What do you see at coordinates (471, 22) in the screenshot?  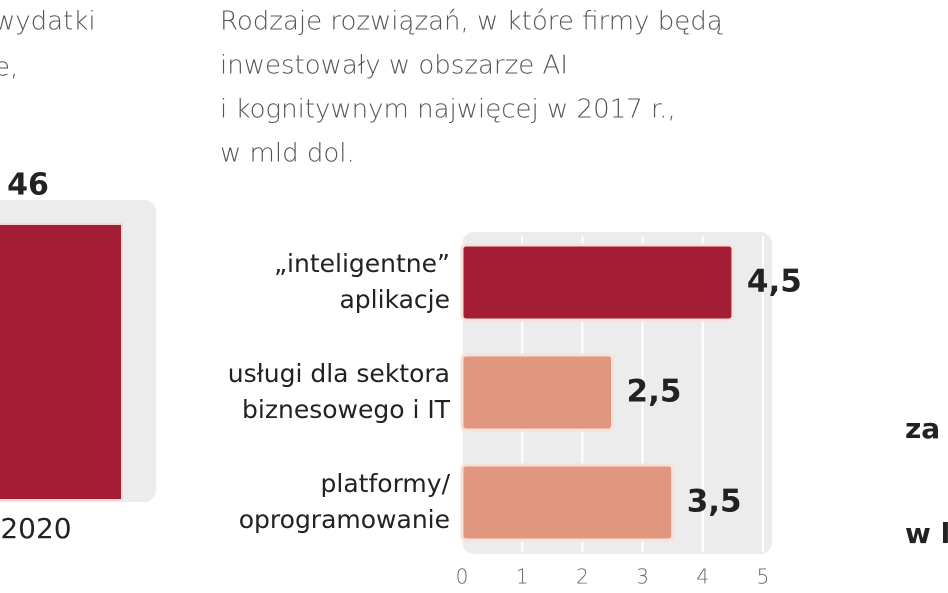 I see `title-line: Rodzaje rozwiązań, w które firmy będą` at bounding box center [471, 22].